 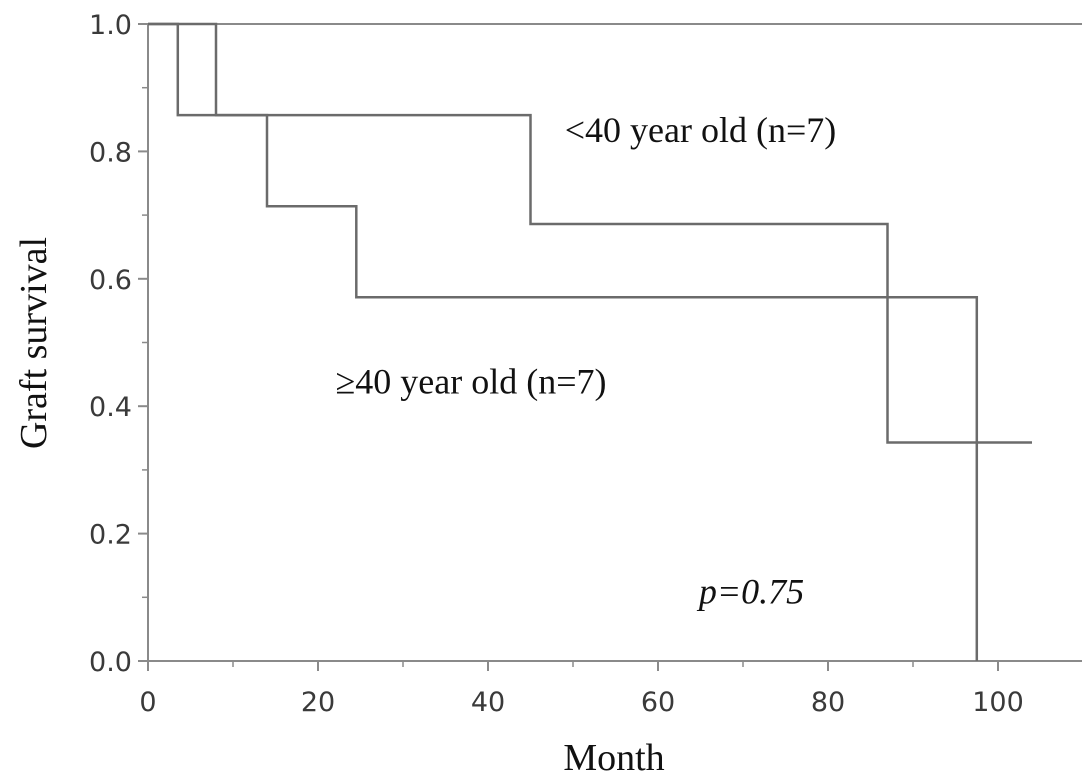 I want to click on x-axis-title: Month, so click(x=613, y=757).